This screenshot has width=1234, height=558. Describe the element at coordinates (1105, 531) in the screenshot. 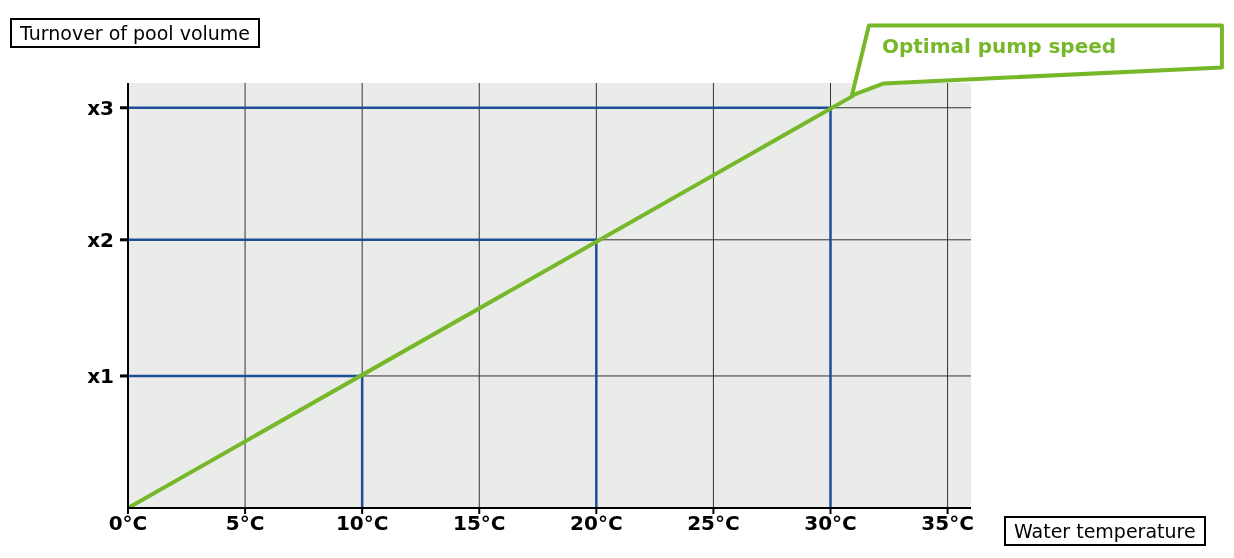

I see `x-axis-title: Water temperature` at that location.